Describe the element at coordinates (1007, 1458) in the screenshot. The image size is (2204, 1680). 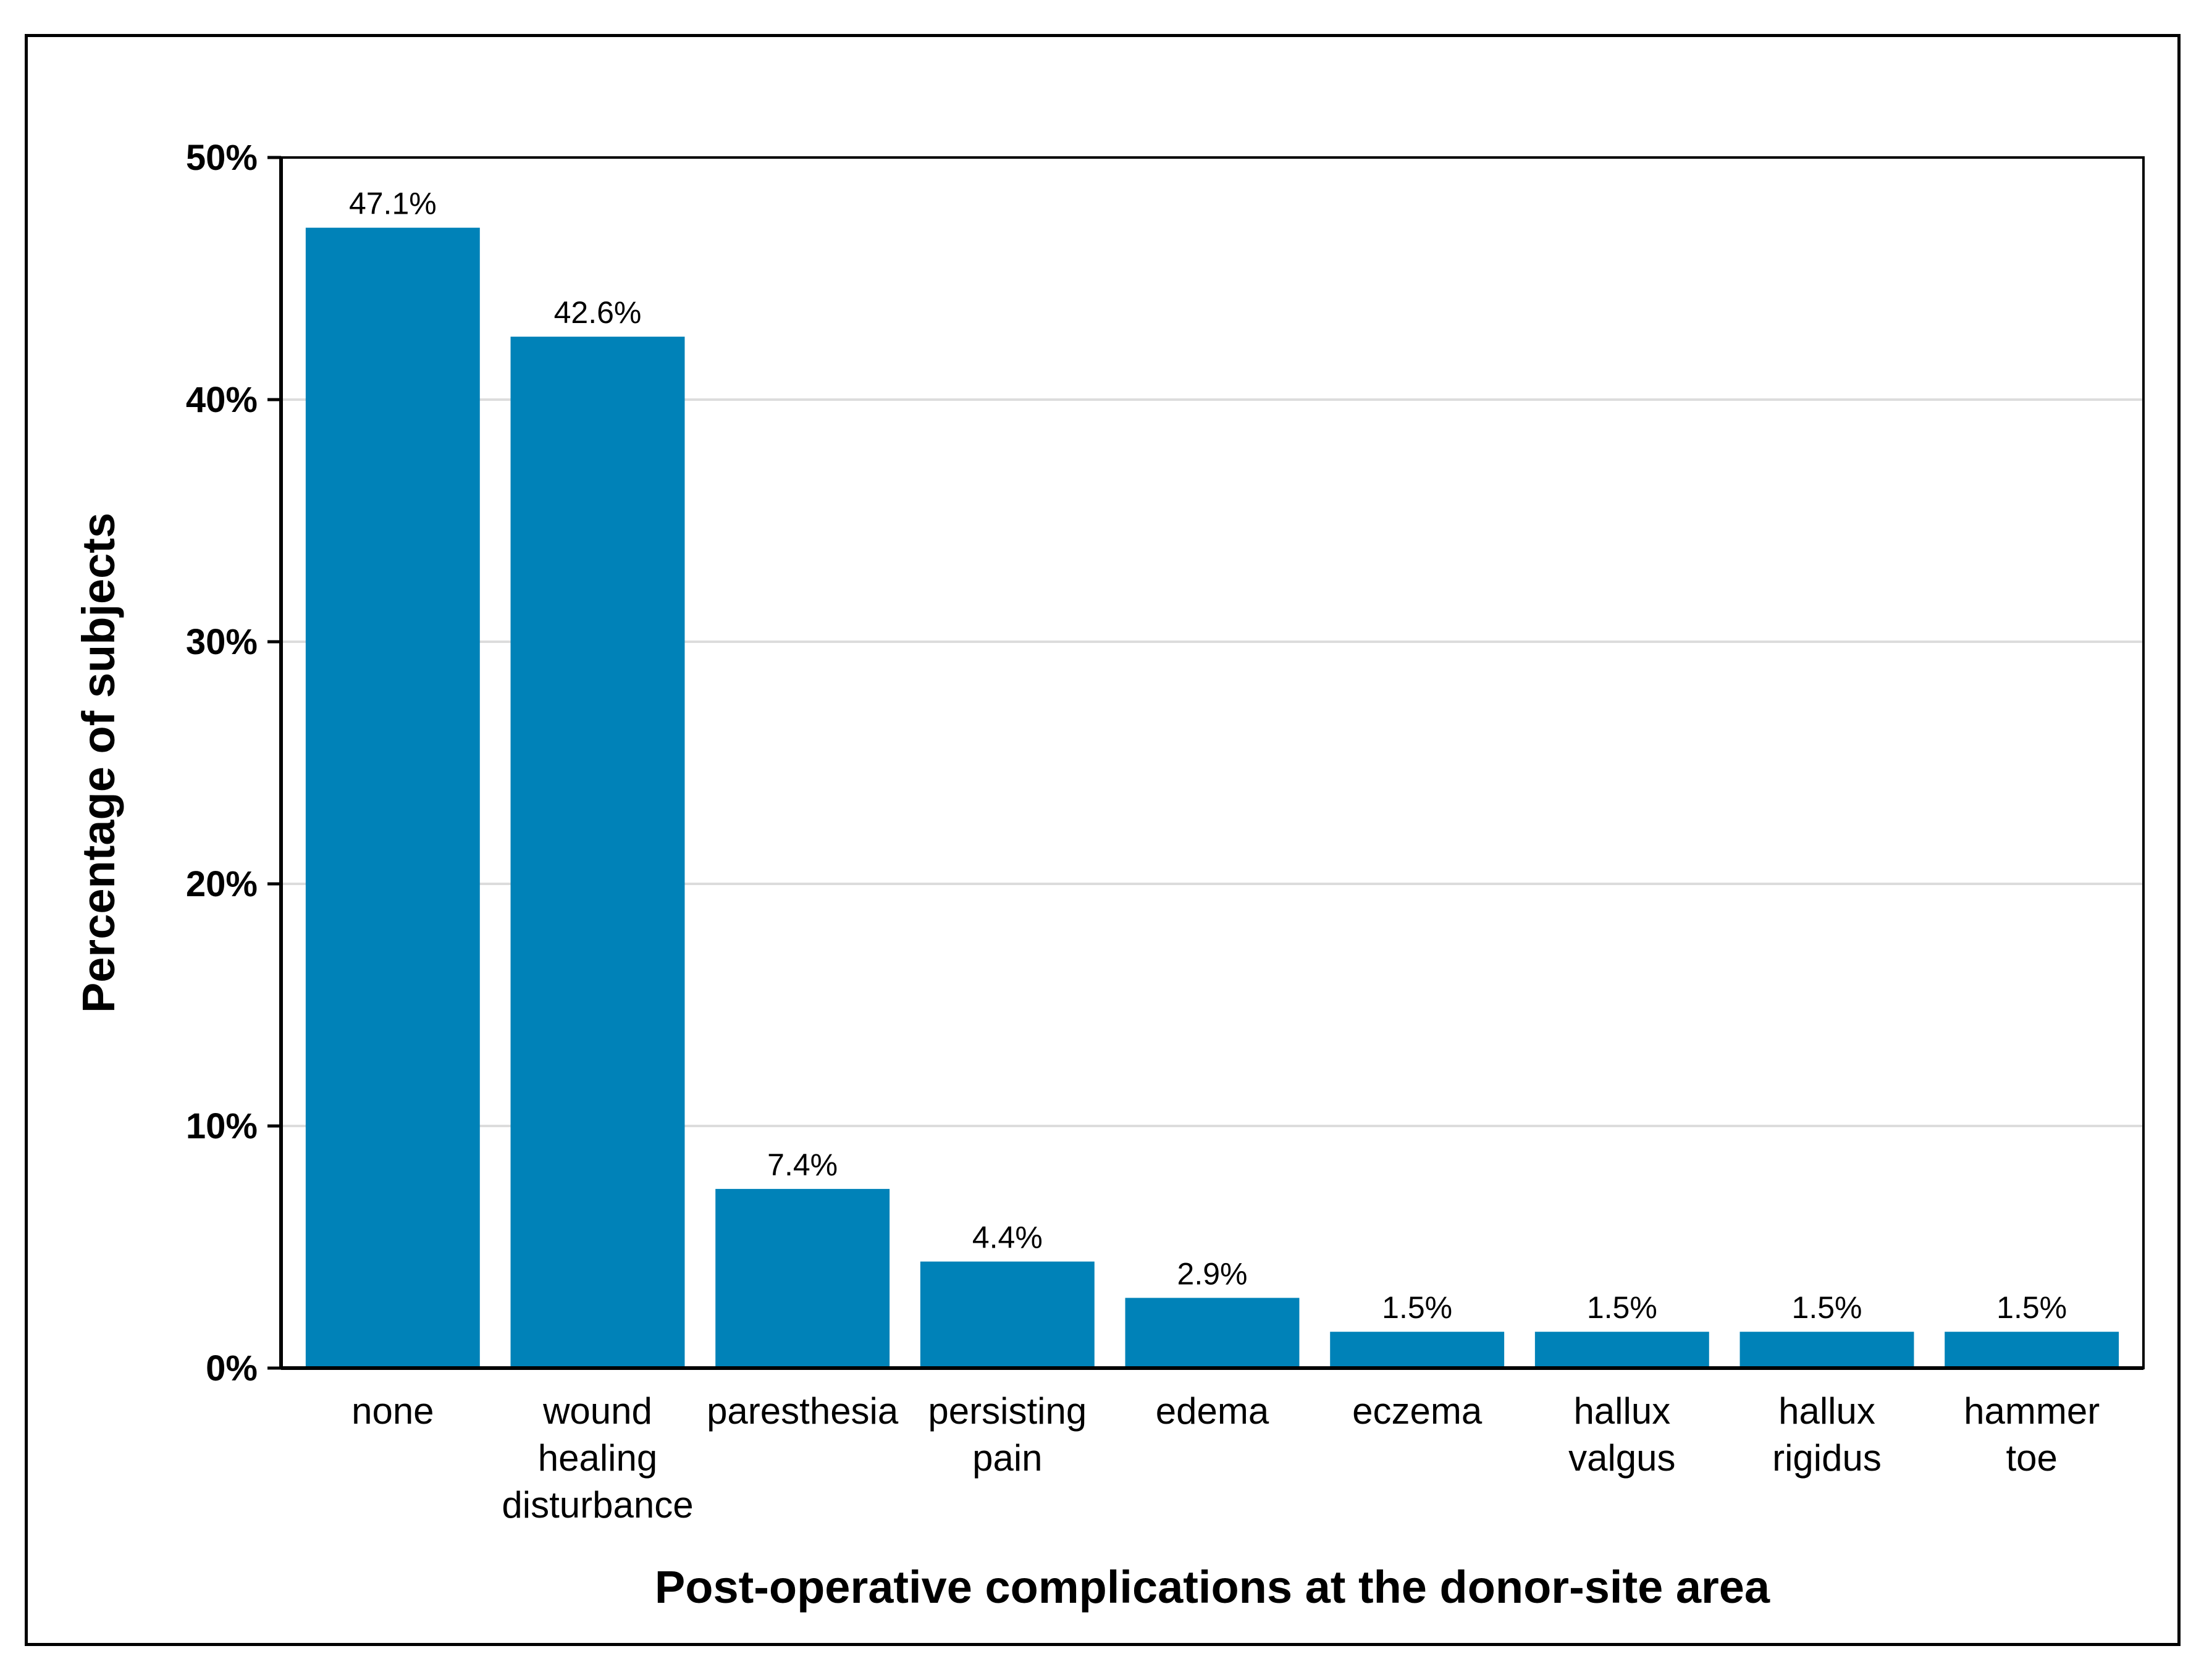
I see `x-category-label: pain` at that location.